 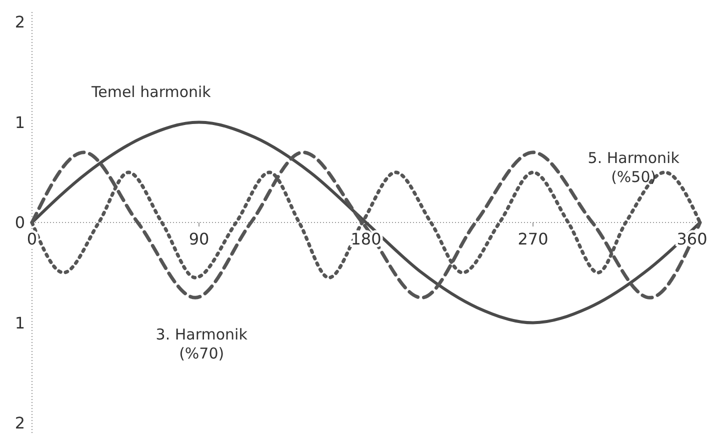 What do you see at coordinates (151, 92) in the screenshot?
I see `annotation: Temel harmonik` at bounding box center [151, 92].